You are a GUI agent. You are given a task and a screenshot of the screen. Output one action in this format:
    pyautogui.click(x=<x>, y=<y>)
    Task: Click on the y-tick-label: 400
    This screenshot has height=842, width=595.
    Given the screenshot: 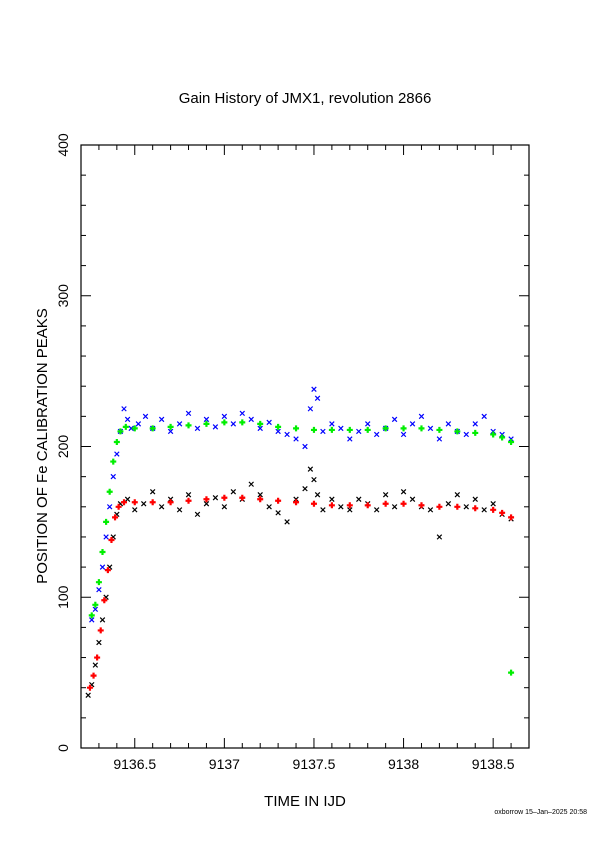 What is the action you would take?
    pyautogui.click(x=63, y=145)
    